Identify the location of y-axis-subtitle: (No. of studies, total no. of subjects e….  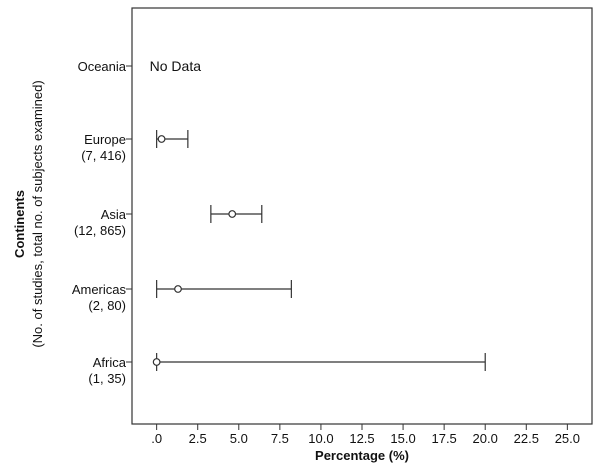
(37, 213).